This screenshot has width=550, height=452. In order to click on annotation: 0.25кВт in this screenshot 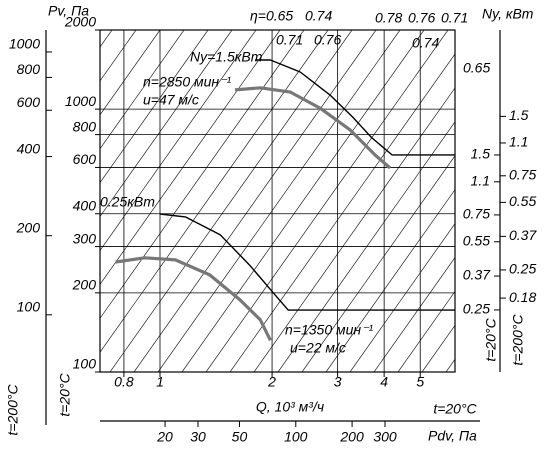, I will do `click(127, 202)`.